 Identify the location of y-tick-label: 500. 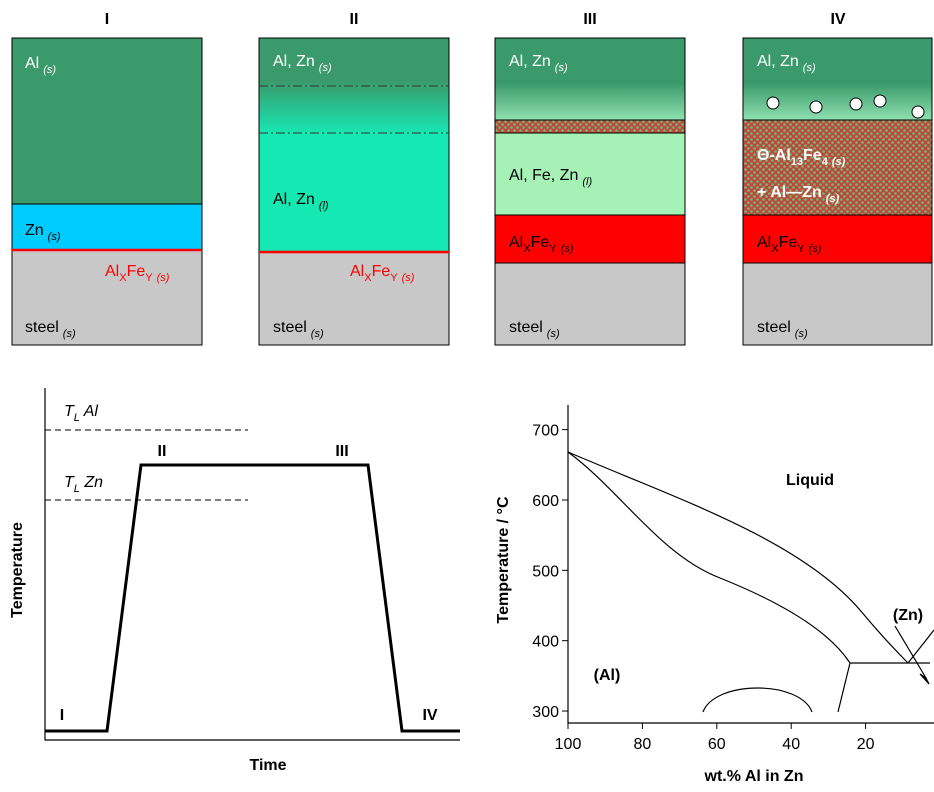
(545, 571).